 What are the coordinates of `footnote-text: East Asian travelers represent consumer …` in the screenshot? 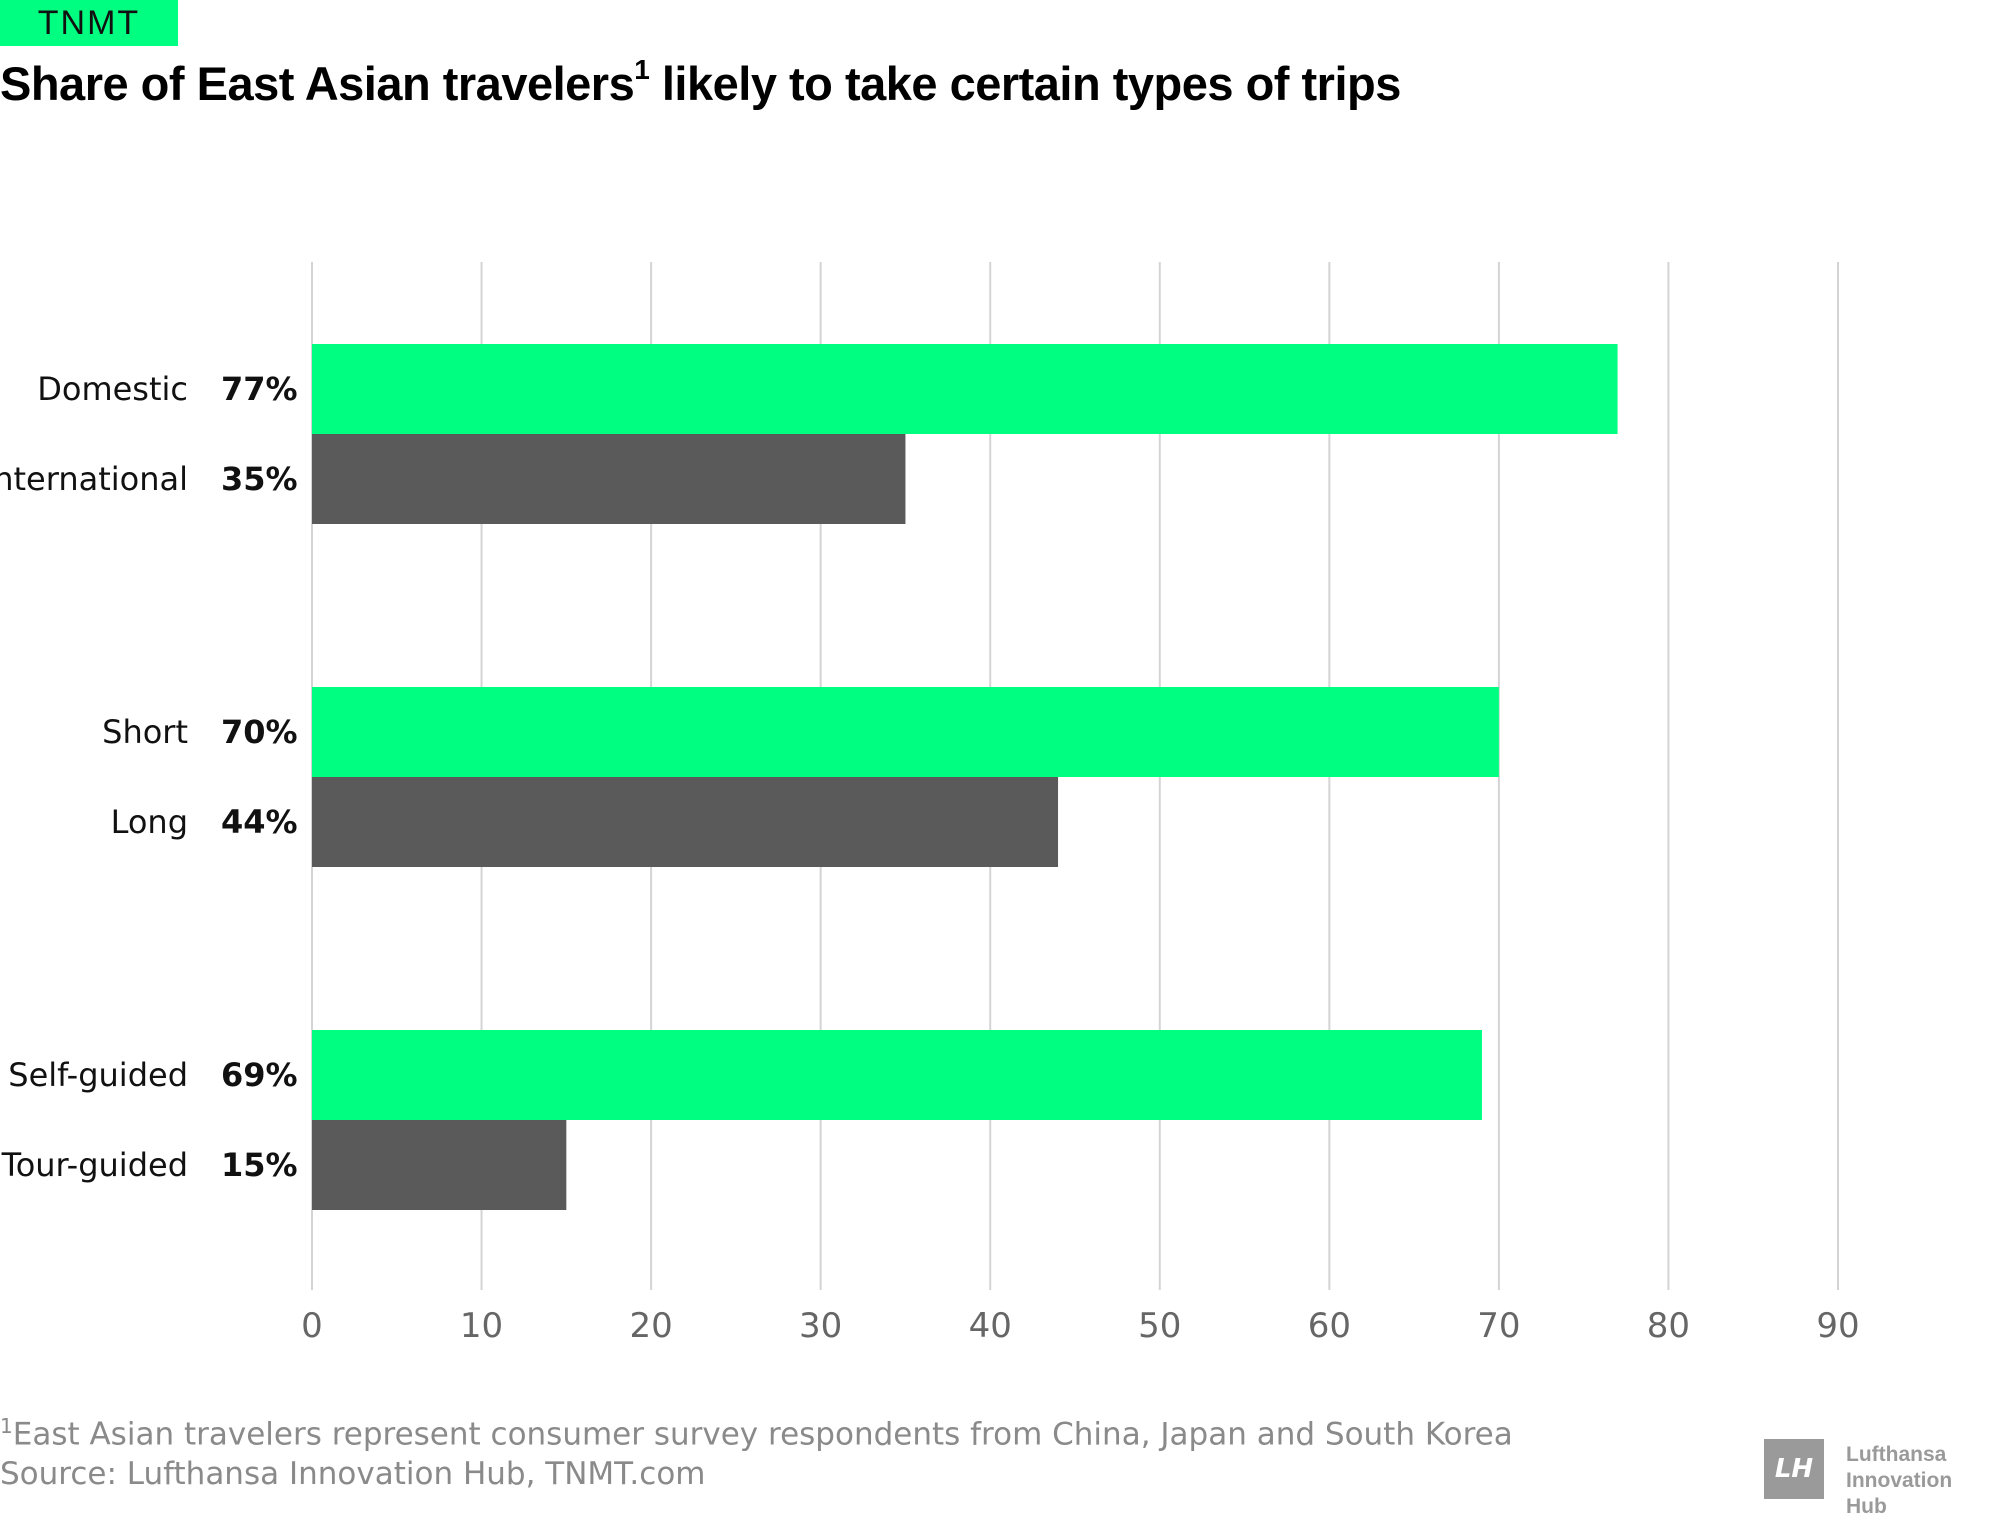 It's located at (762, 1434).